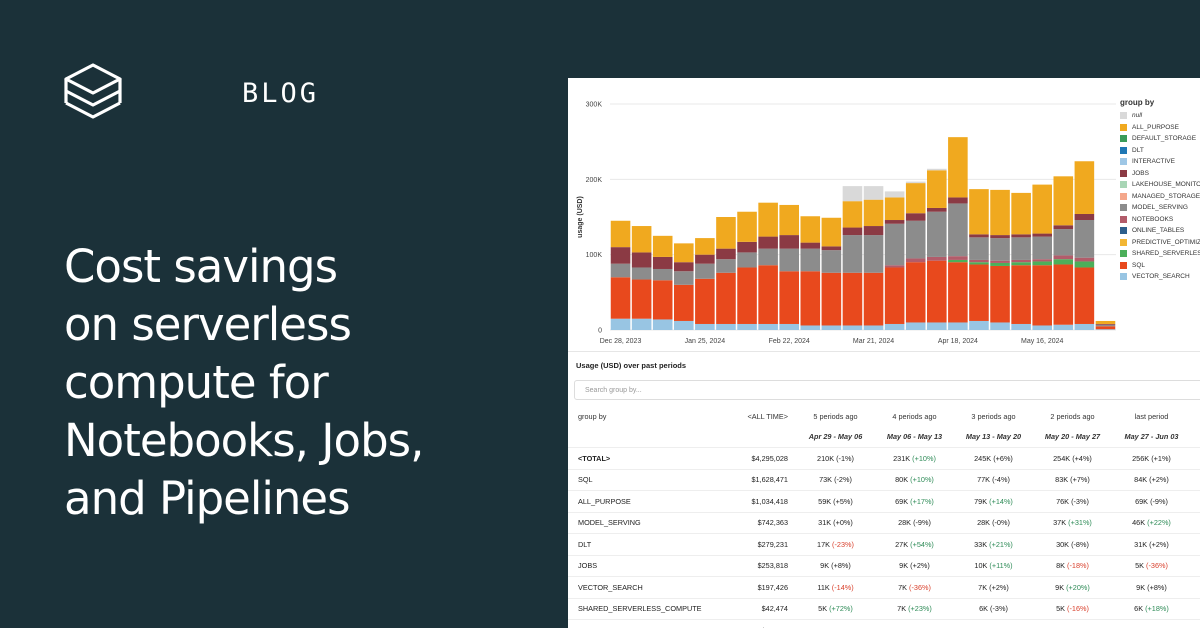  Describe the element at coordinates (1151, 416) in the screenshot. I see `column-header: last period` at that location.